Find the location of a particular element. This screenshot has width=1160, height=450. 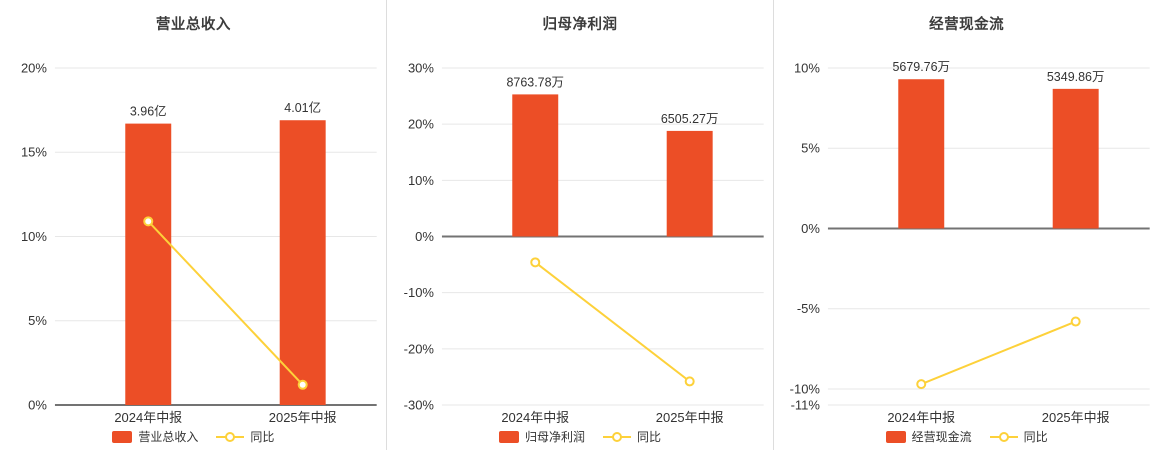

net-profit-chart-legend: 归母净利润 同比 is located at coordinates (580, 436).